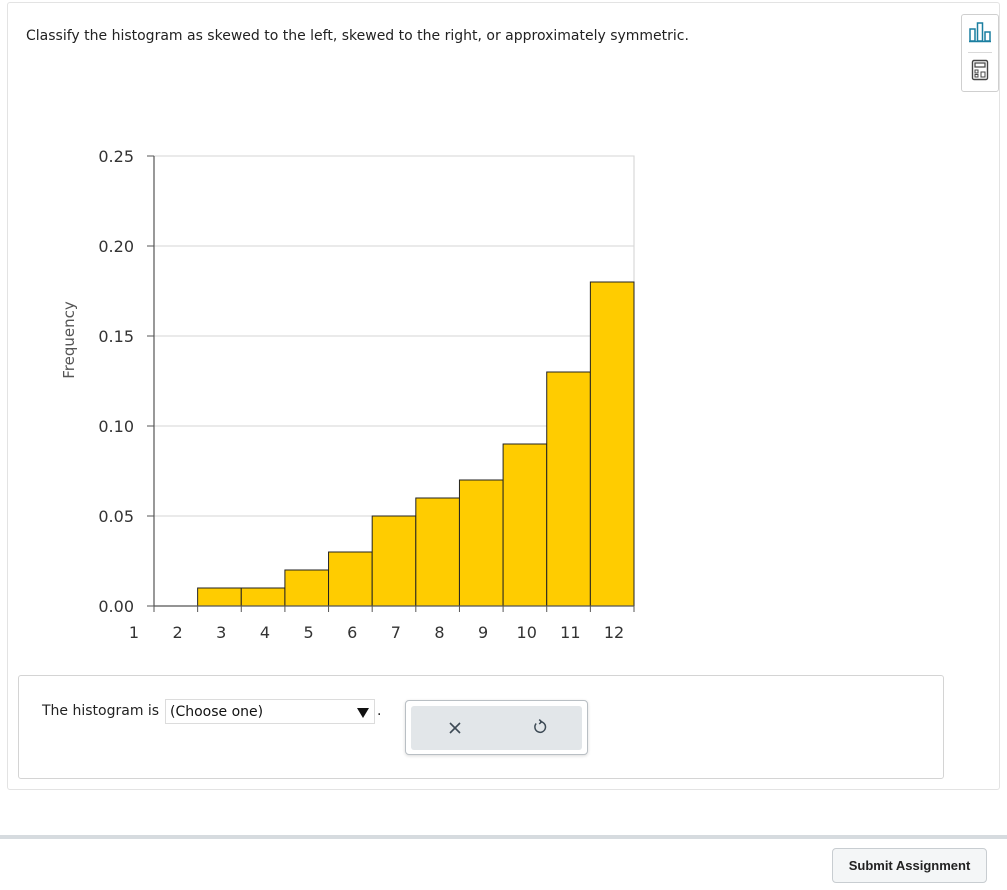 The image size is (1007, 890). I want to click on answer-actions, so click(496, 727).